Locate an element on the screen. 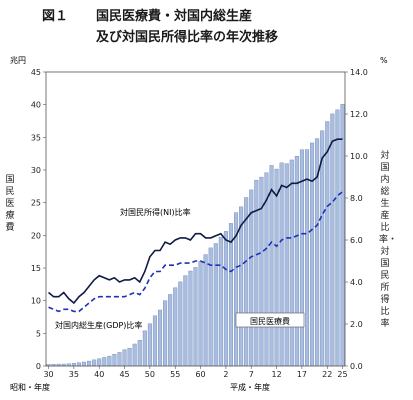 This screenshot has width=413, height=400. right-axis-ticks: 0.0 2.0 4.0 6.0 8.0 10.0 12.0 14.0 is located at coordinates (356, 219).